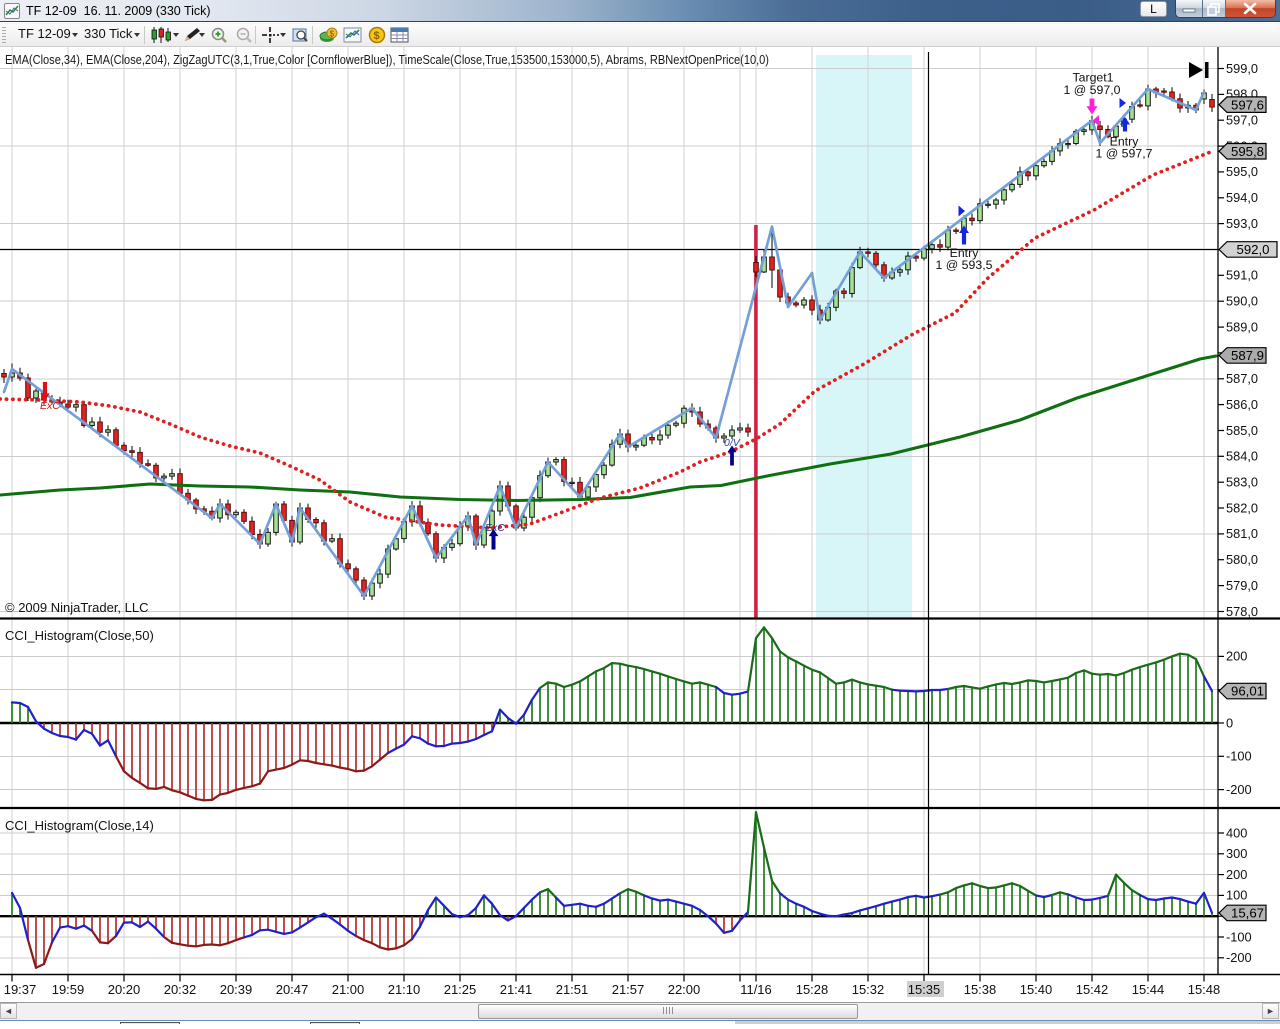 The width and height of the screenshot is (1280, 1029). I want to click on svg-text: 15:28, so click(812, 989).